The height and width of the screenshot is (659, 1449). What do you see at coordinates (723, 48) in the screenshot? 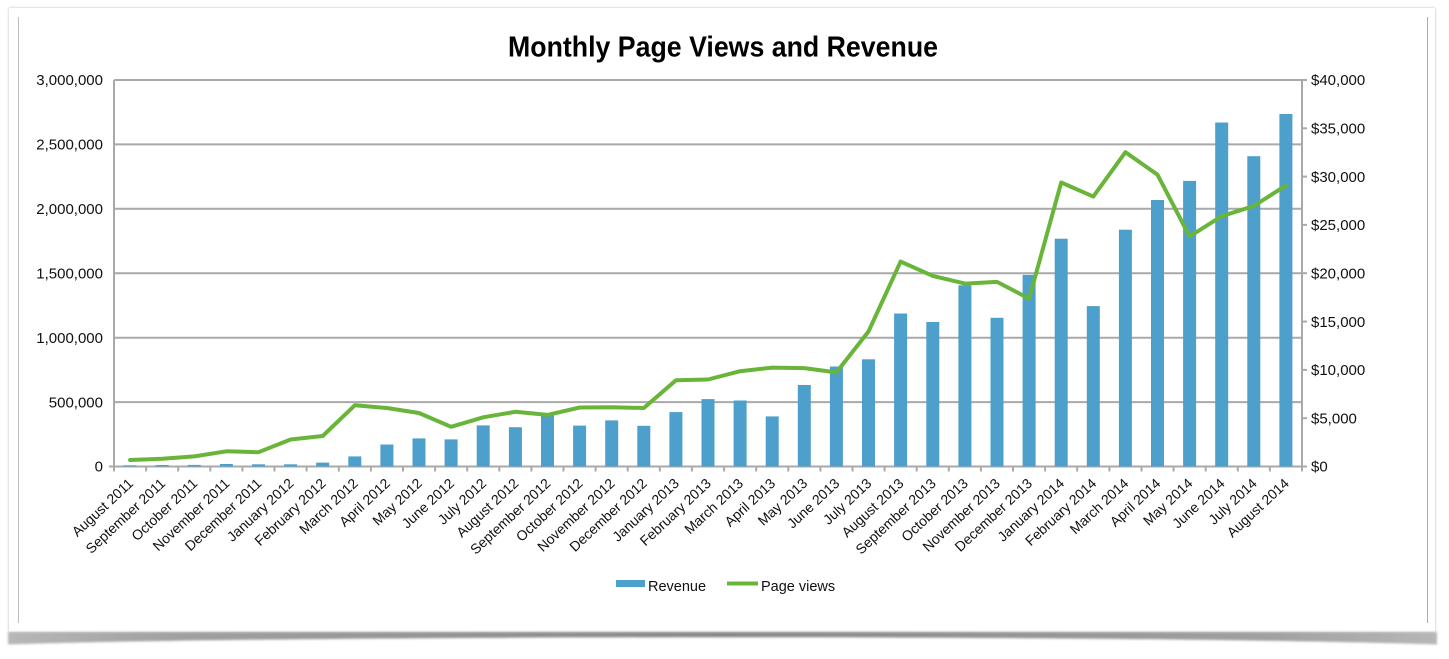
I see `svg-text: Monthly Page Views and Revenue` at bounding box center [723, 48].